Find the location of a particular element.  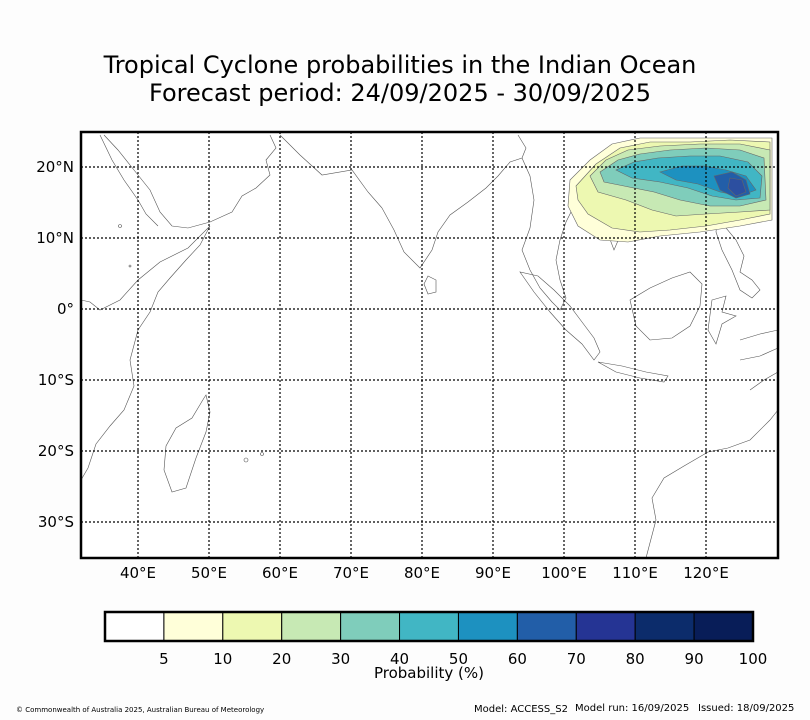

probability-contours is located at coordinates (670, 190).